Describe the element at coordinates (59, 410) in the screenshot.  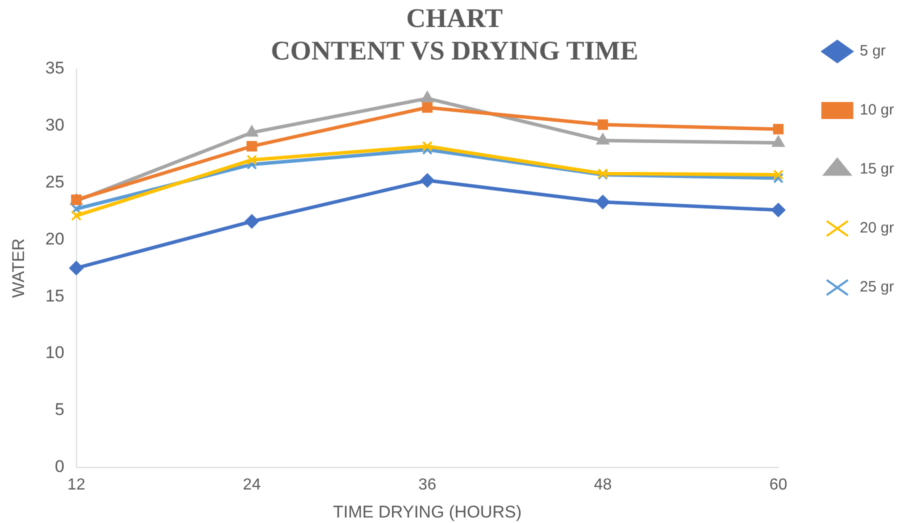
I see `y-tick-label: 5` at that location.